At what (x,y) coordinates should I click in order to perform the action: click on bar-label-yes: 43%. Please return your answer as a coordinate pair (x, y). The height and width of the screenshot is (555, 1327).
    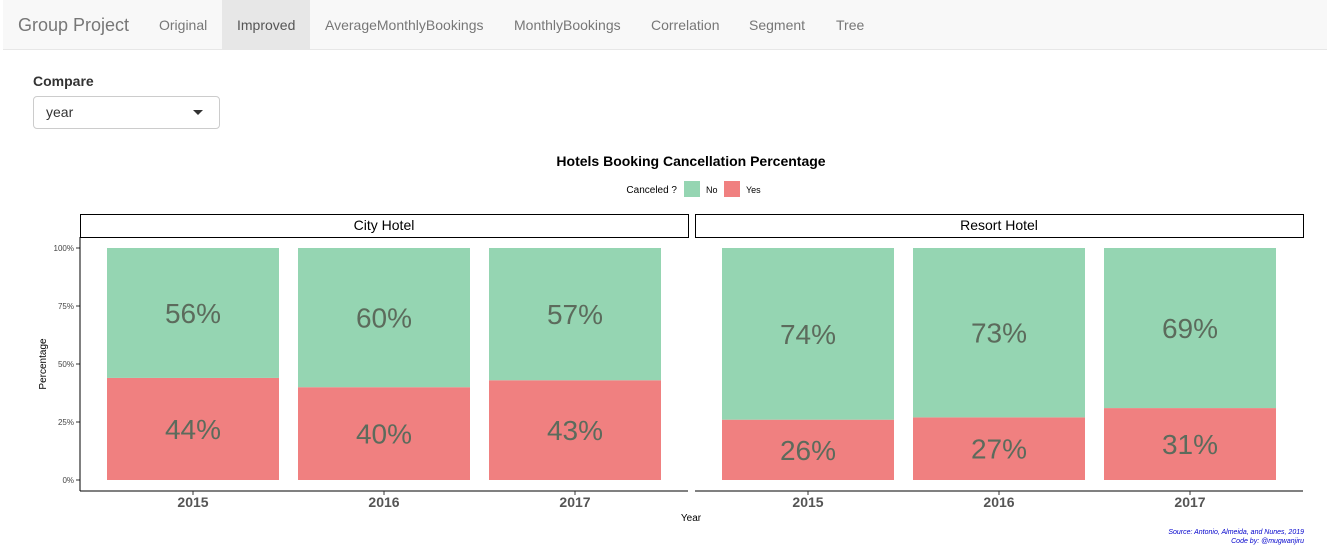
    Looking at the image, I should click on (575, 430).